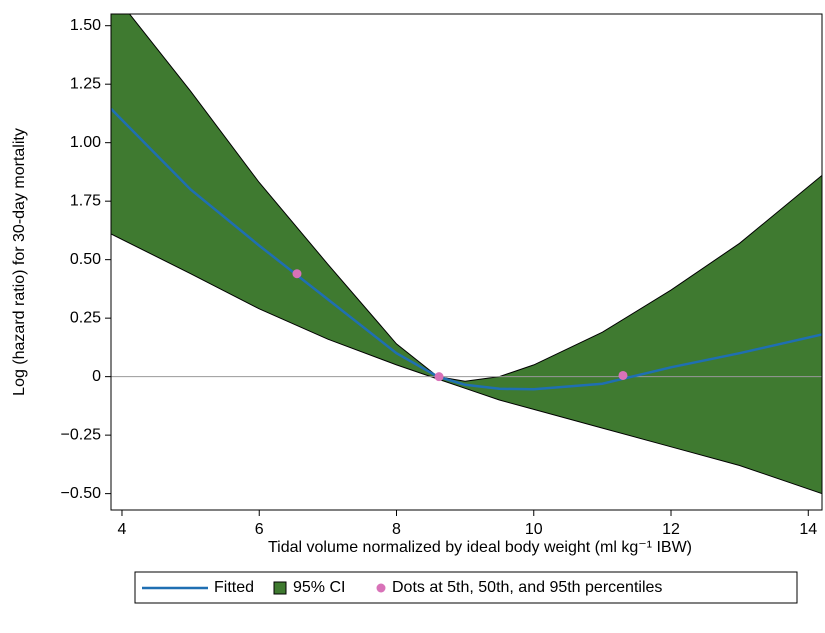 This screenshot has width=825, height=633. Describe the element at coordinates (381, 588) in the screenshot. I see `legend-dot` at that location.